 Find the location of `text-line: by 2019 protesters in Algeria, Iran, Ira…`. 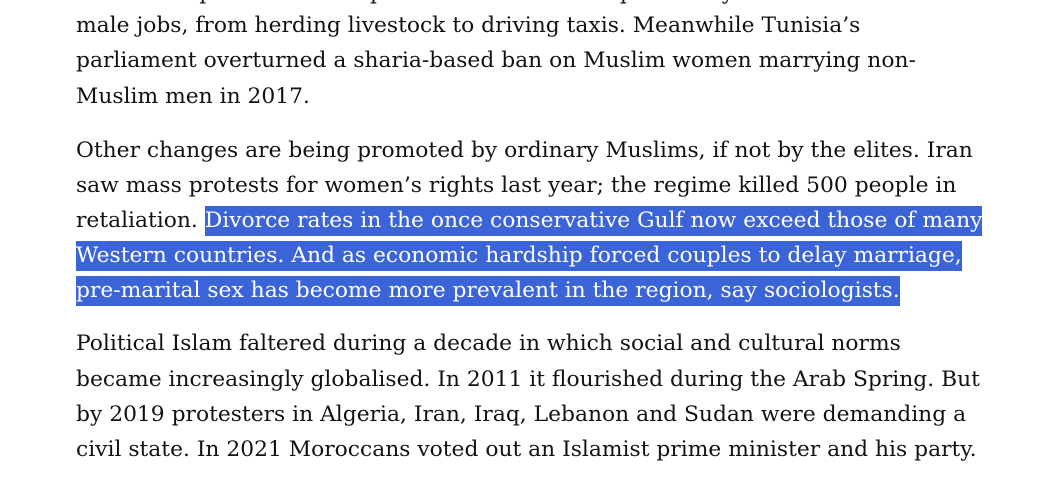

text-line: by 2019 protesters in Algeria, Iran, Ira… is located at coordinates (521, 414).